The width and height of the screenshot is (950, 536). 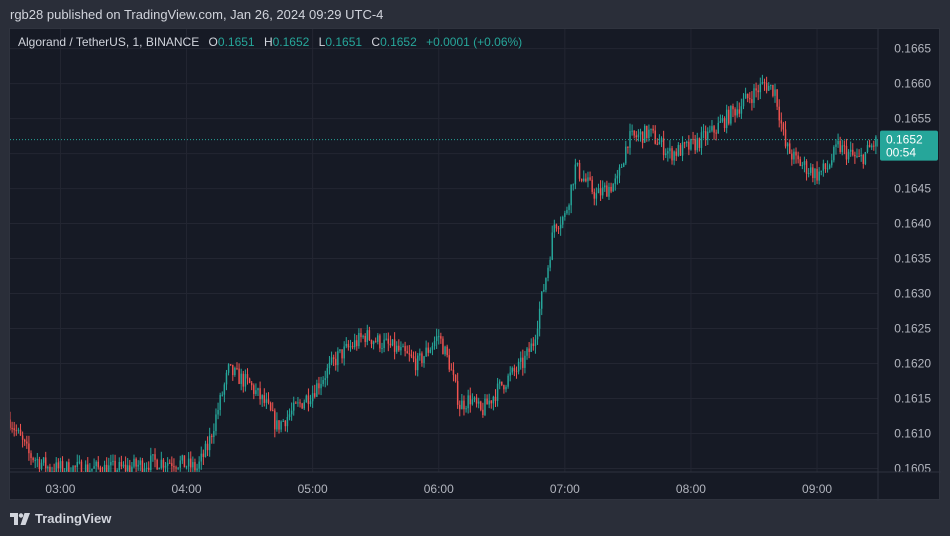 I want to click on change-value: +0.0001 (+0.06%), so click(x=474, y=42).